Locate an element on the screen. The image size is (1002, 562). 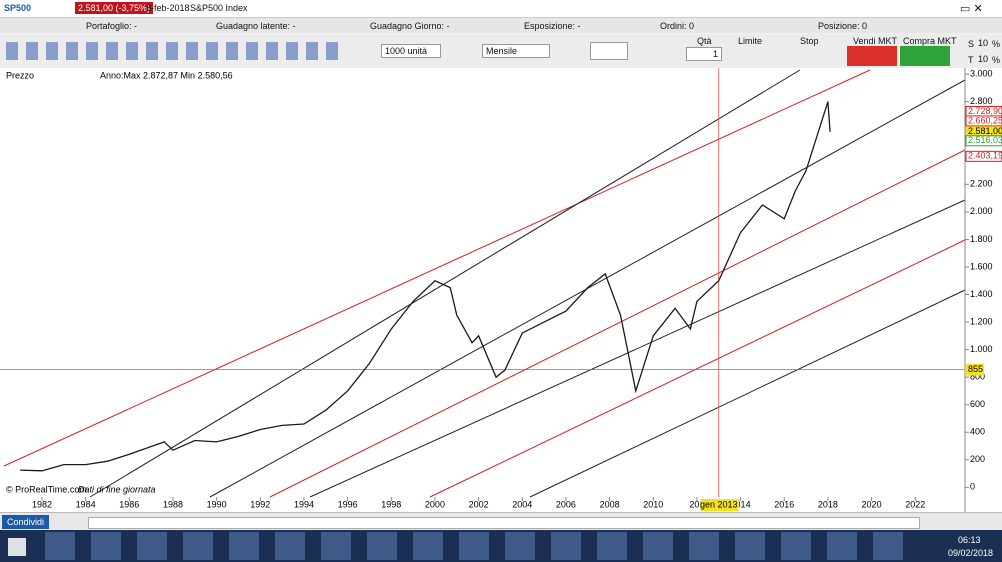
crosshair-x-box is located at coordinates (719, 505).